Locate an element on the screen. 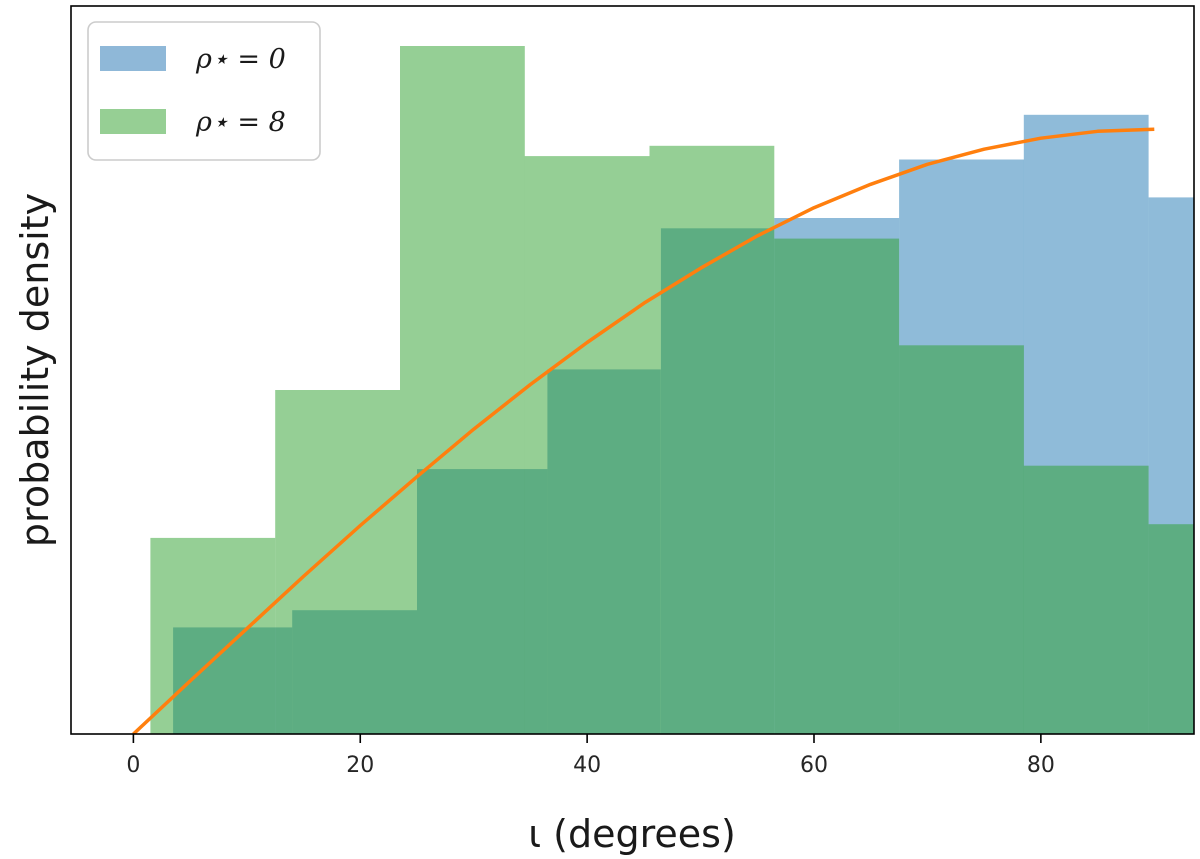 The height and width of the screenshot is (859, 1200). legend-box is located at coordinates (204, 91).